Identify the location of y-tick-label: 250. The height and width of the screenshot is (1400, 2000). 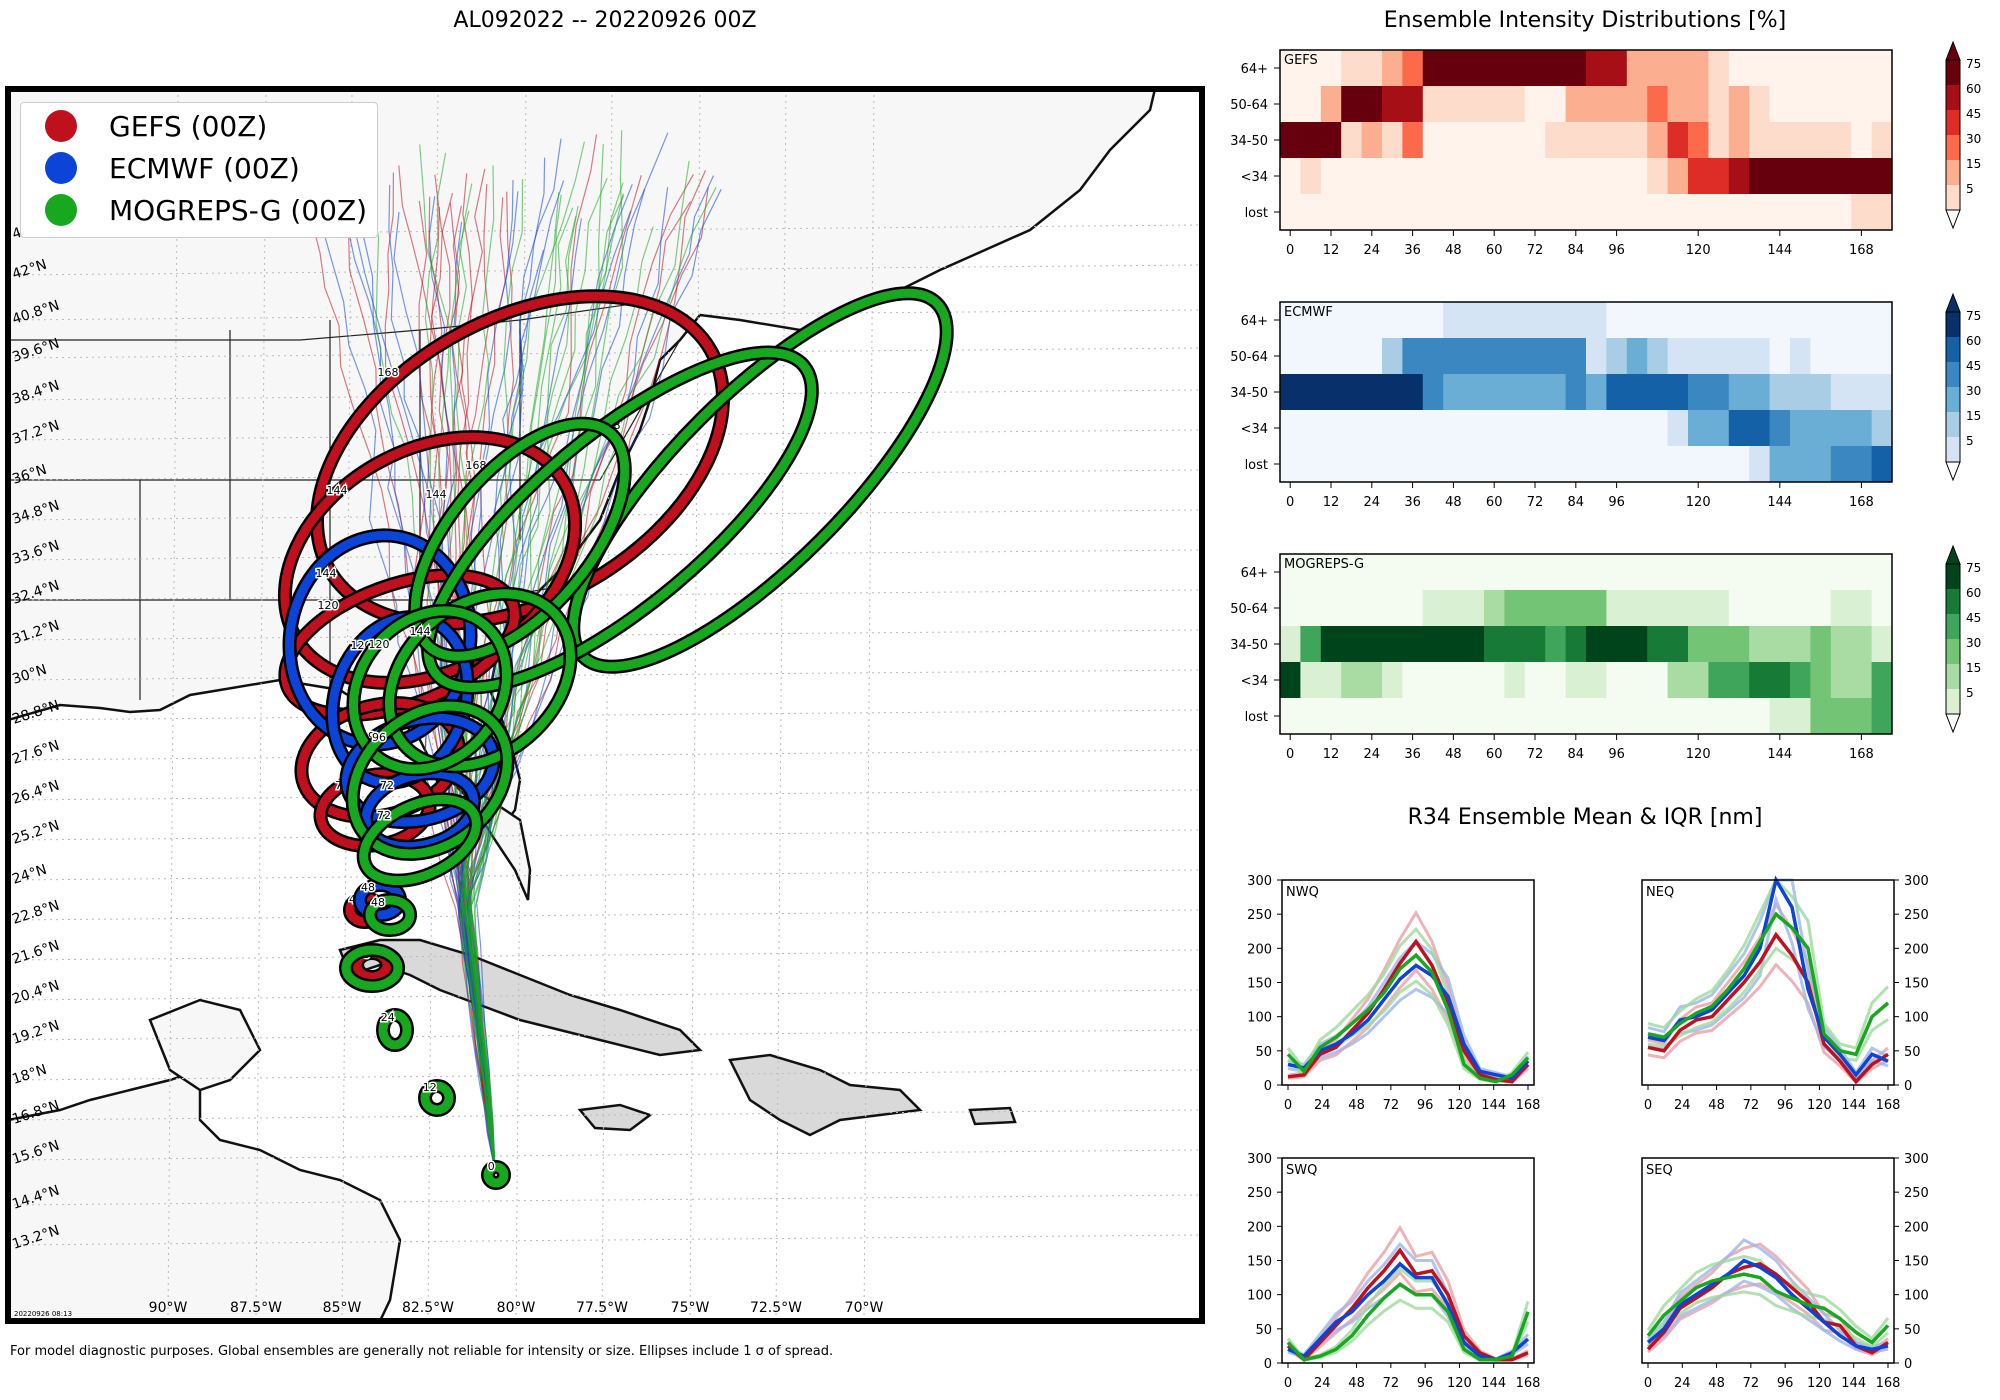
(1916, 1193).